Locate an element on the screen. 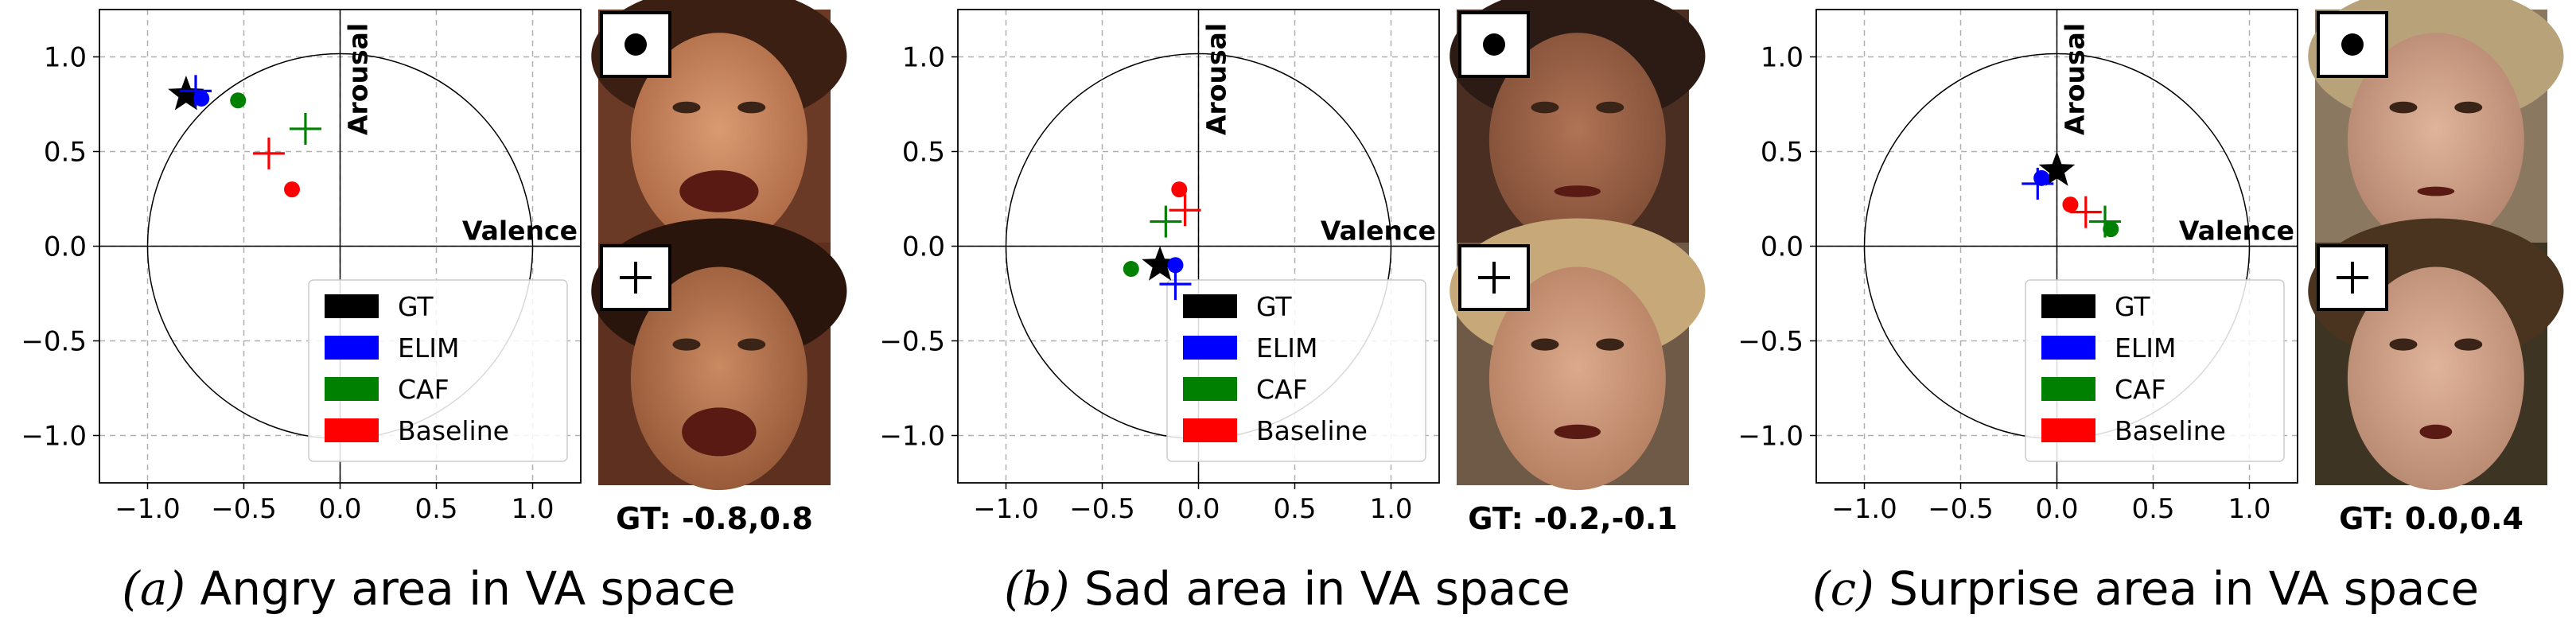 The height and width of the screenshot is (630, 2576). elim-dot-marker is located at coordinates (1176, 265).